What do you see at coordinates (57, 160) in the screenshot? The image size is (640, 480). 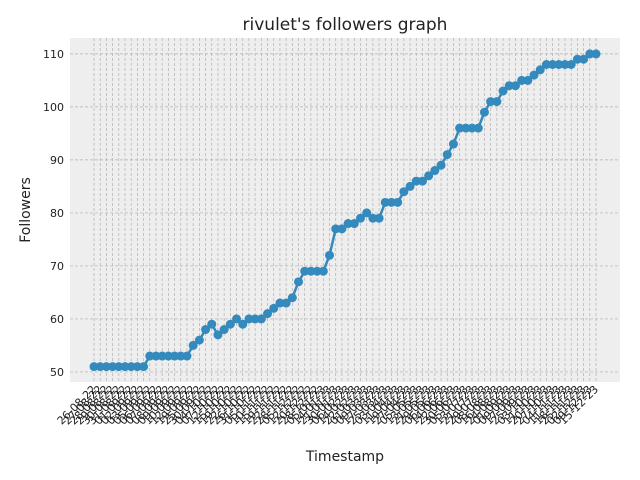 I see `y-tick-label: 90` at bounding box center [57, 160].